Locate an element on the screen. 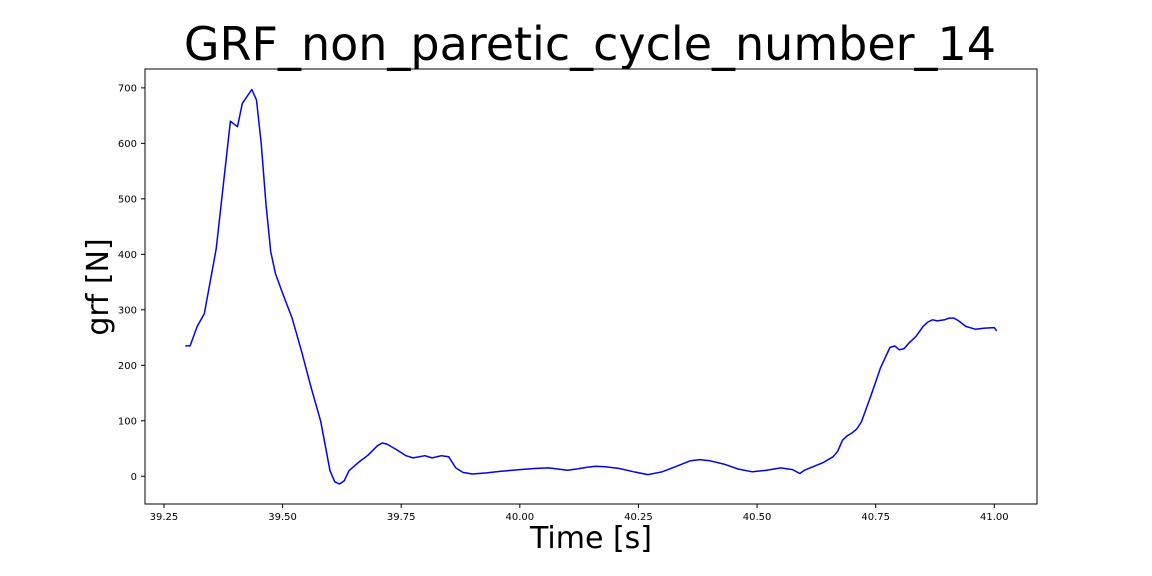 This screenshot has height=576, width=1152. x-tick-label: 40.50 is located at coordinates (757, 517).